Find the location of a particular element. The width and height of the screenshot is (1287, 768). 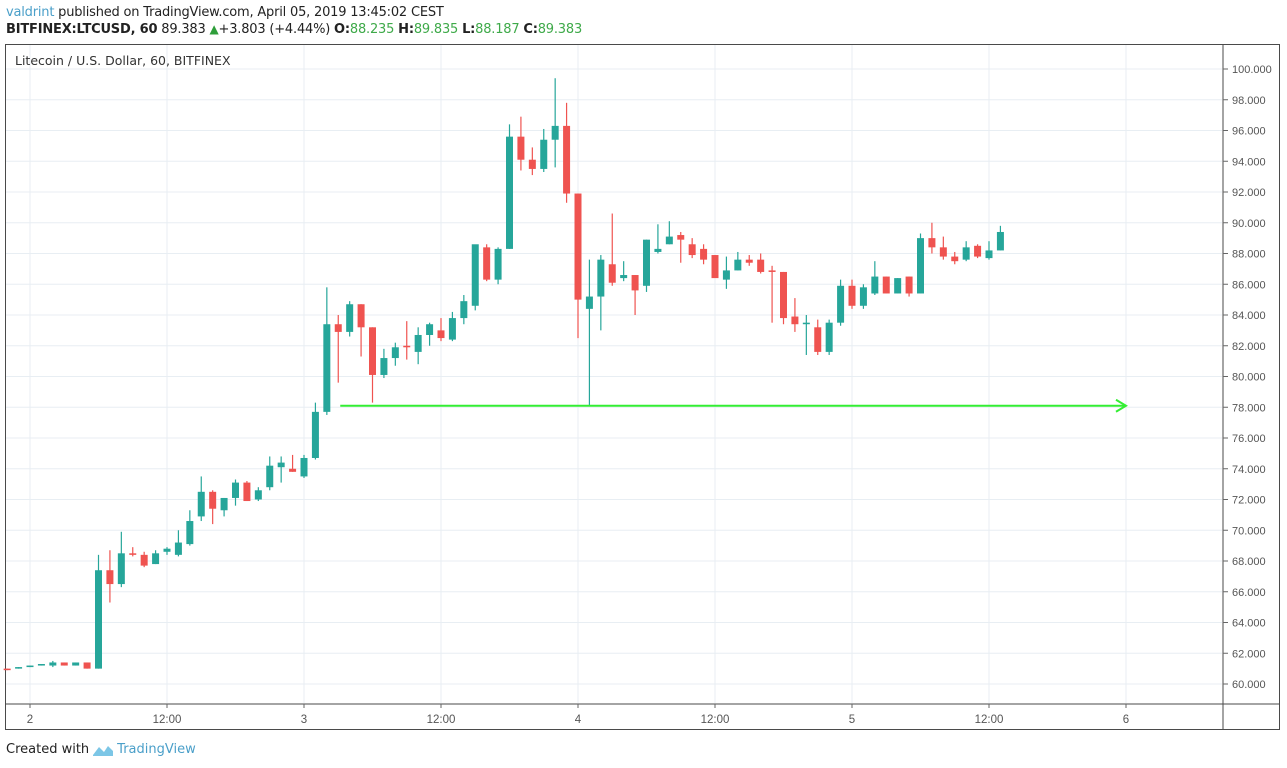

price-tick-label: 76.000 is located at coordinates (1249, 439).